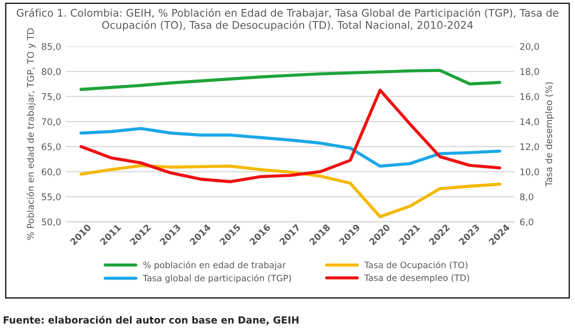 Image resolution: width=575 pixels, height=331 pixels. I want to click on y2-tick-label: 12,0, so click(529, 147).